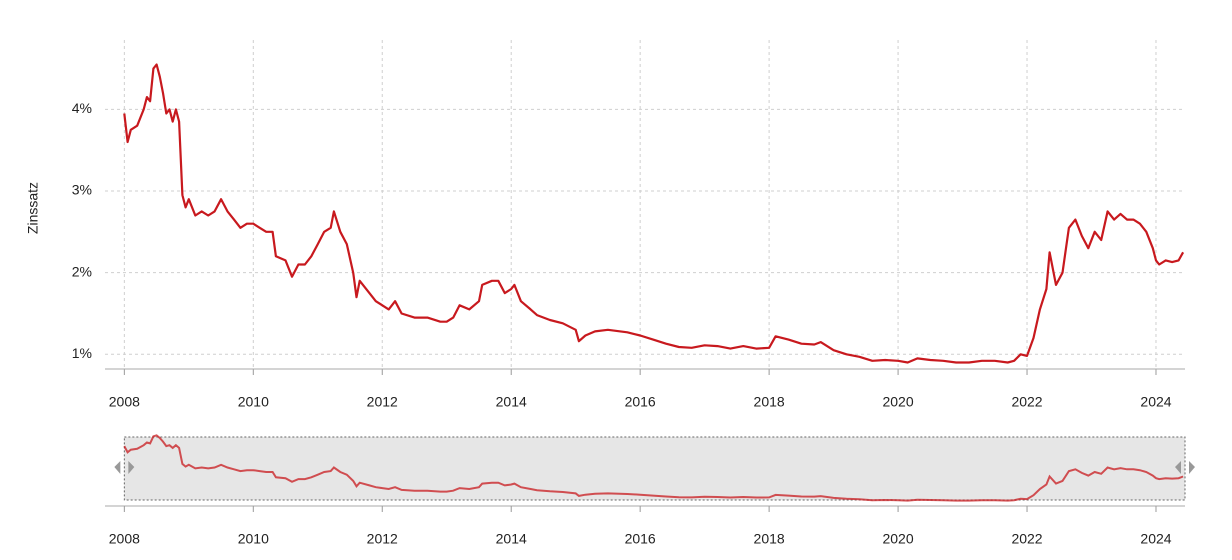  What do you see at coordinates (1155, 539) in the screenshot?
I see `navigator-tick-label: 2024` at bounding box center [1155, 539].